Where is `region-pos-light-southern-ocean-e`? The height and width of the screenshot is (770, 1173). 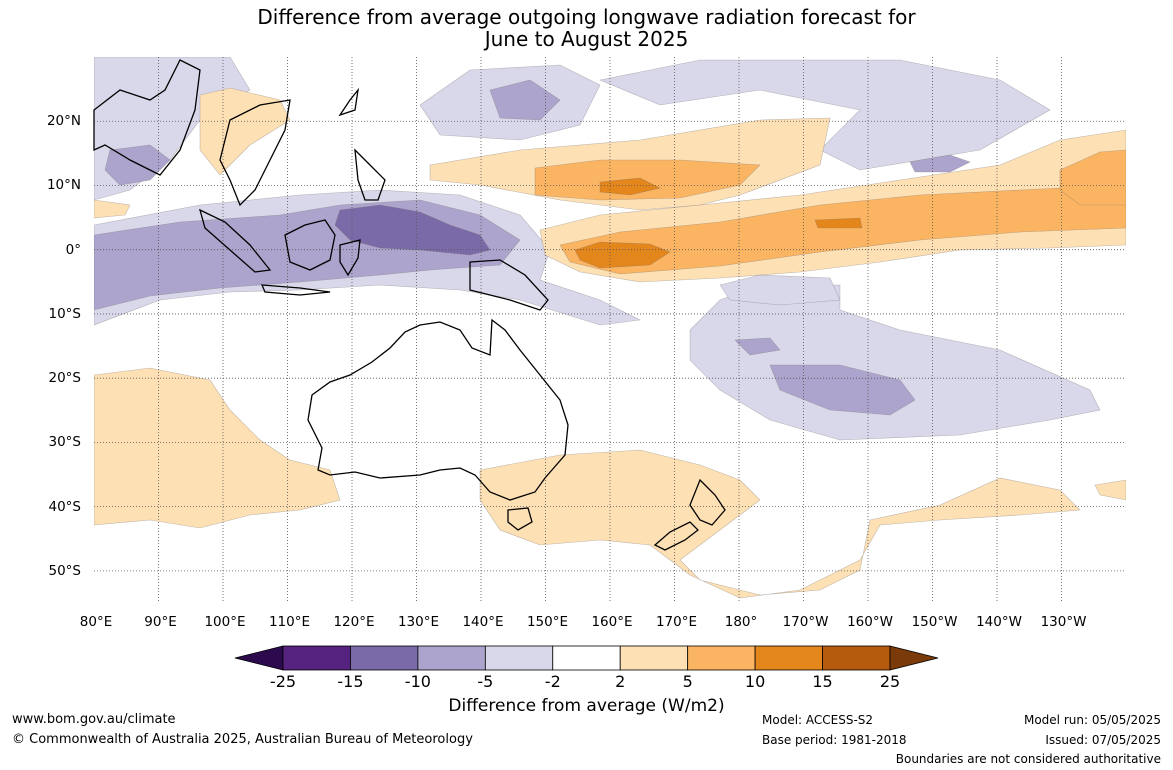
region-pos-light-southern-ocean-e is located at coordinates (1110, 490).